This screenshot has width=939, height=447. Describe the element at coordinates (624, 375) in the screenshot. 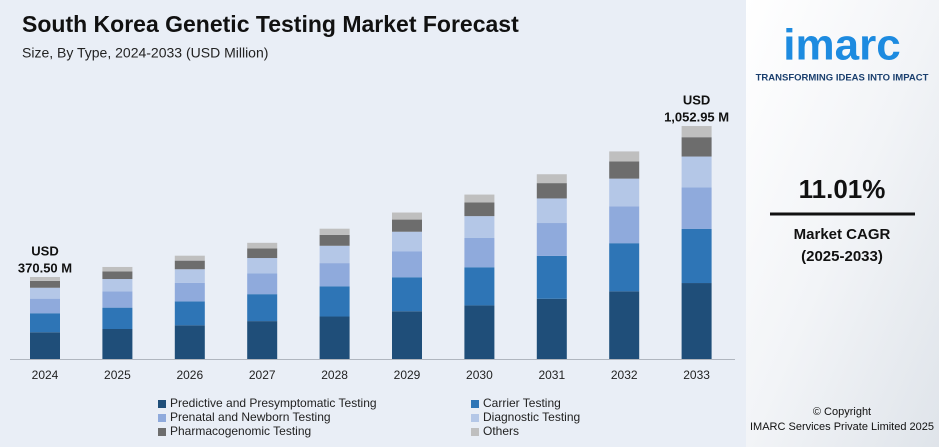

I see `x-tick-label: 2032` at that location.